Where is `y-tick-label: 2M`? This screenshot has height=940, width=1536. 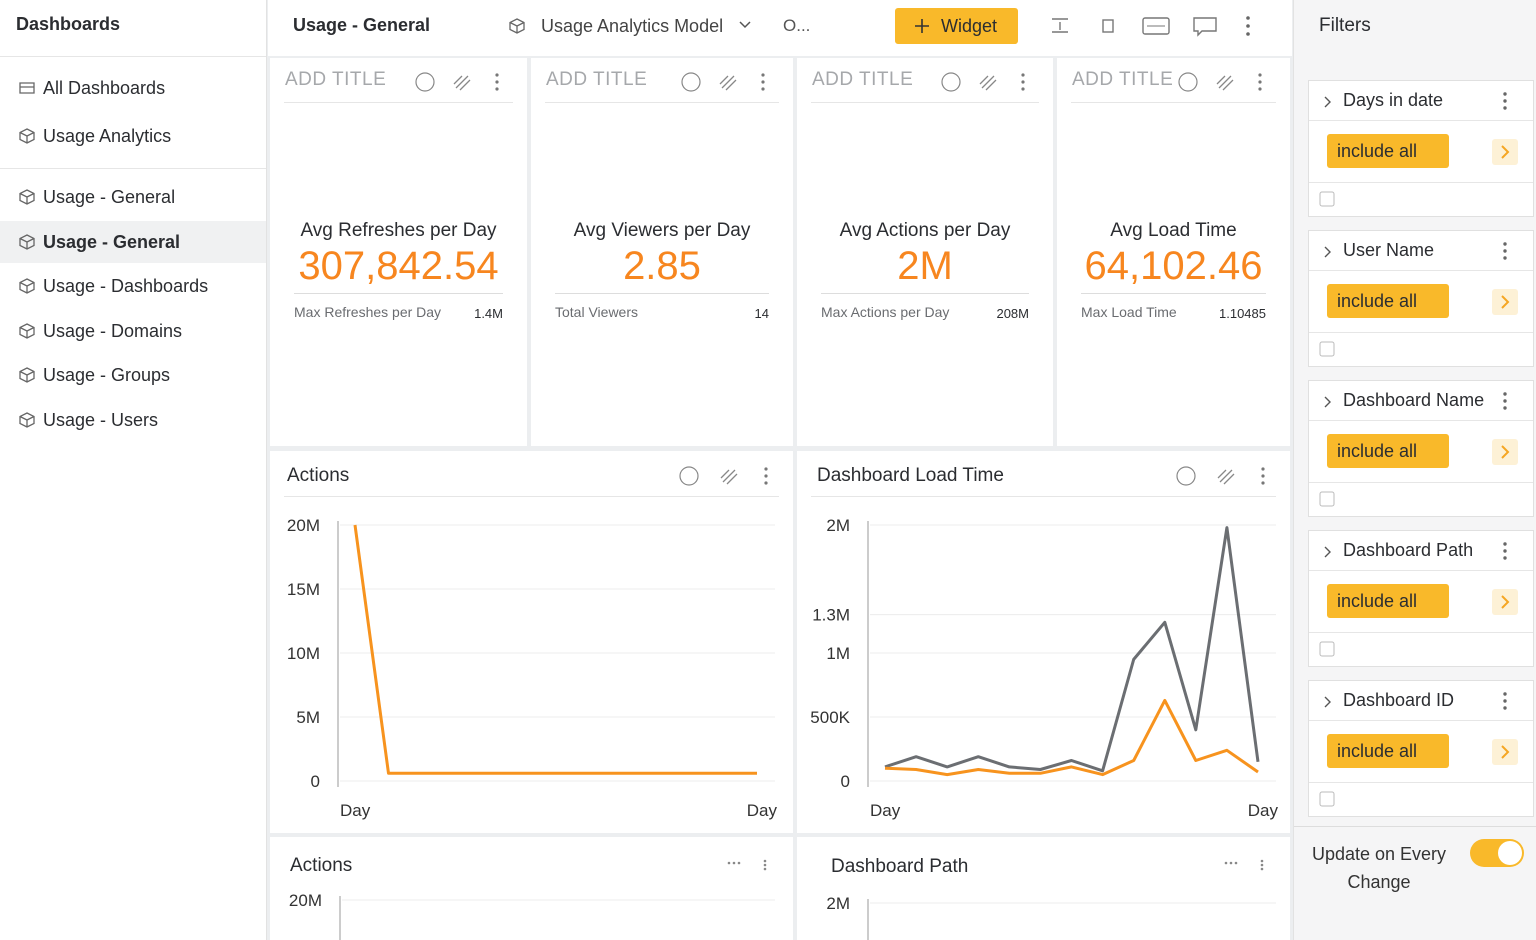 y-tick-label: 2M is located at coordinates (838, 903).